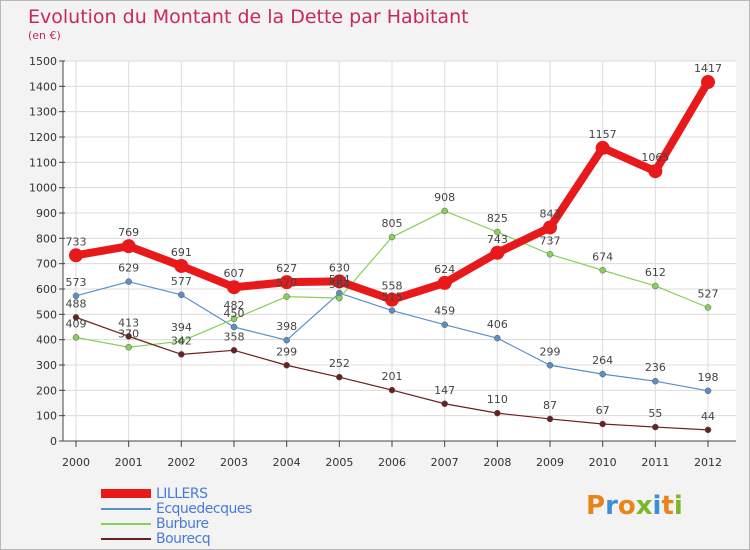 This screenshot has height=550, width=750. I want to click on logo-letter: i, so click(678, 506).